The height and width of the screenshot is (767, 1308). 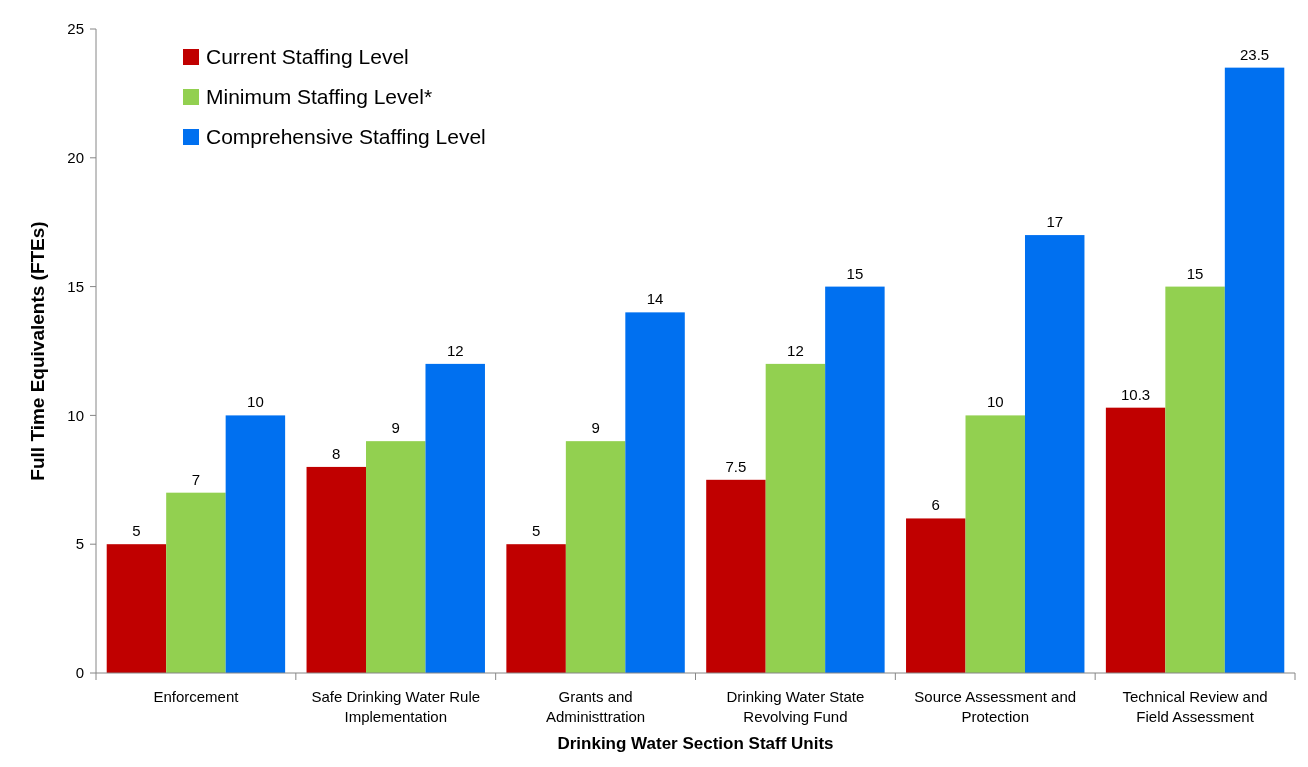 I want to click on legend-label: Current Staffing Level, so click(x=307, y=57).